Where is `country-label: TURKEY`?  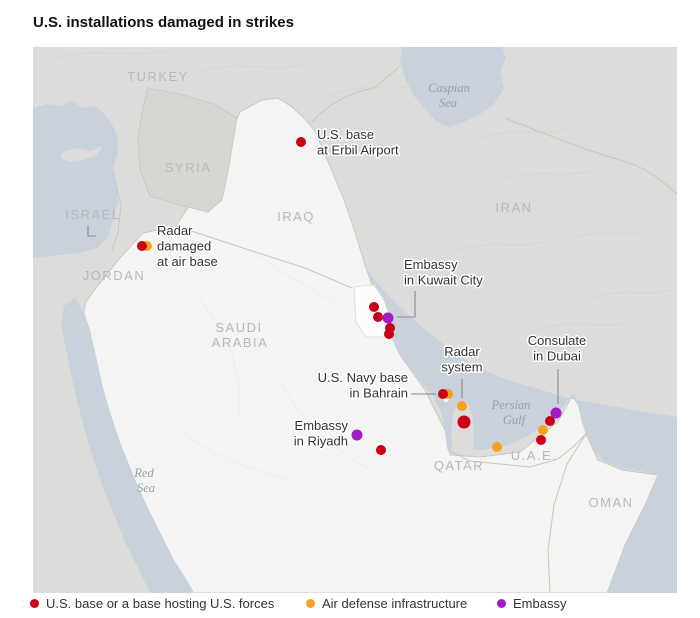
country-label: TURKEY is located at coordinates (158, 76).